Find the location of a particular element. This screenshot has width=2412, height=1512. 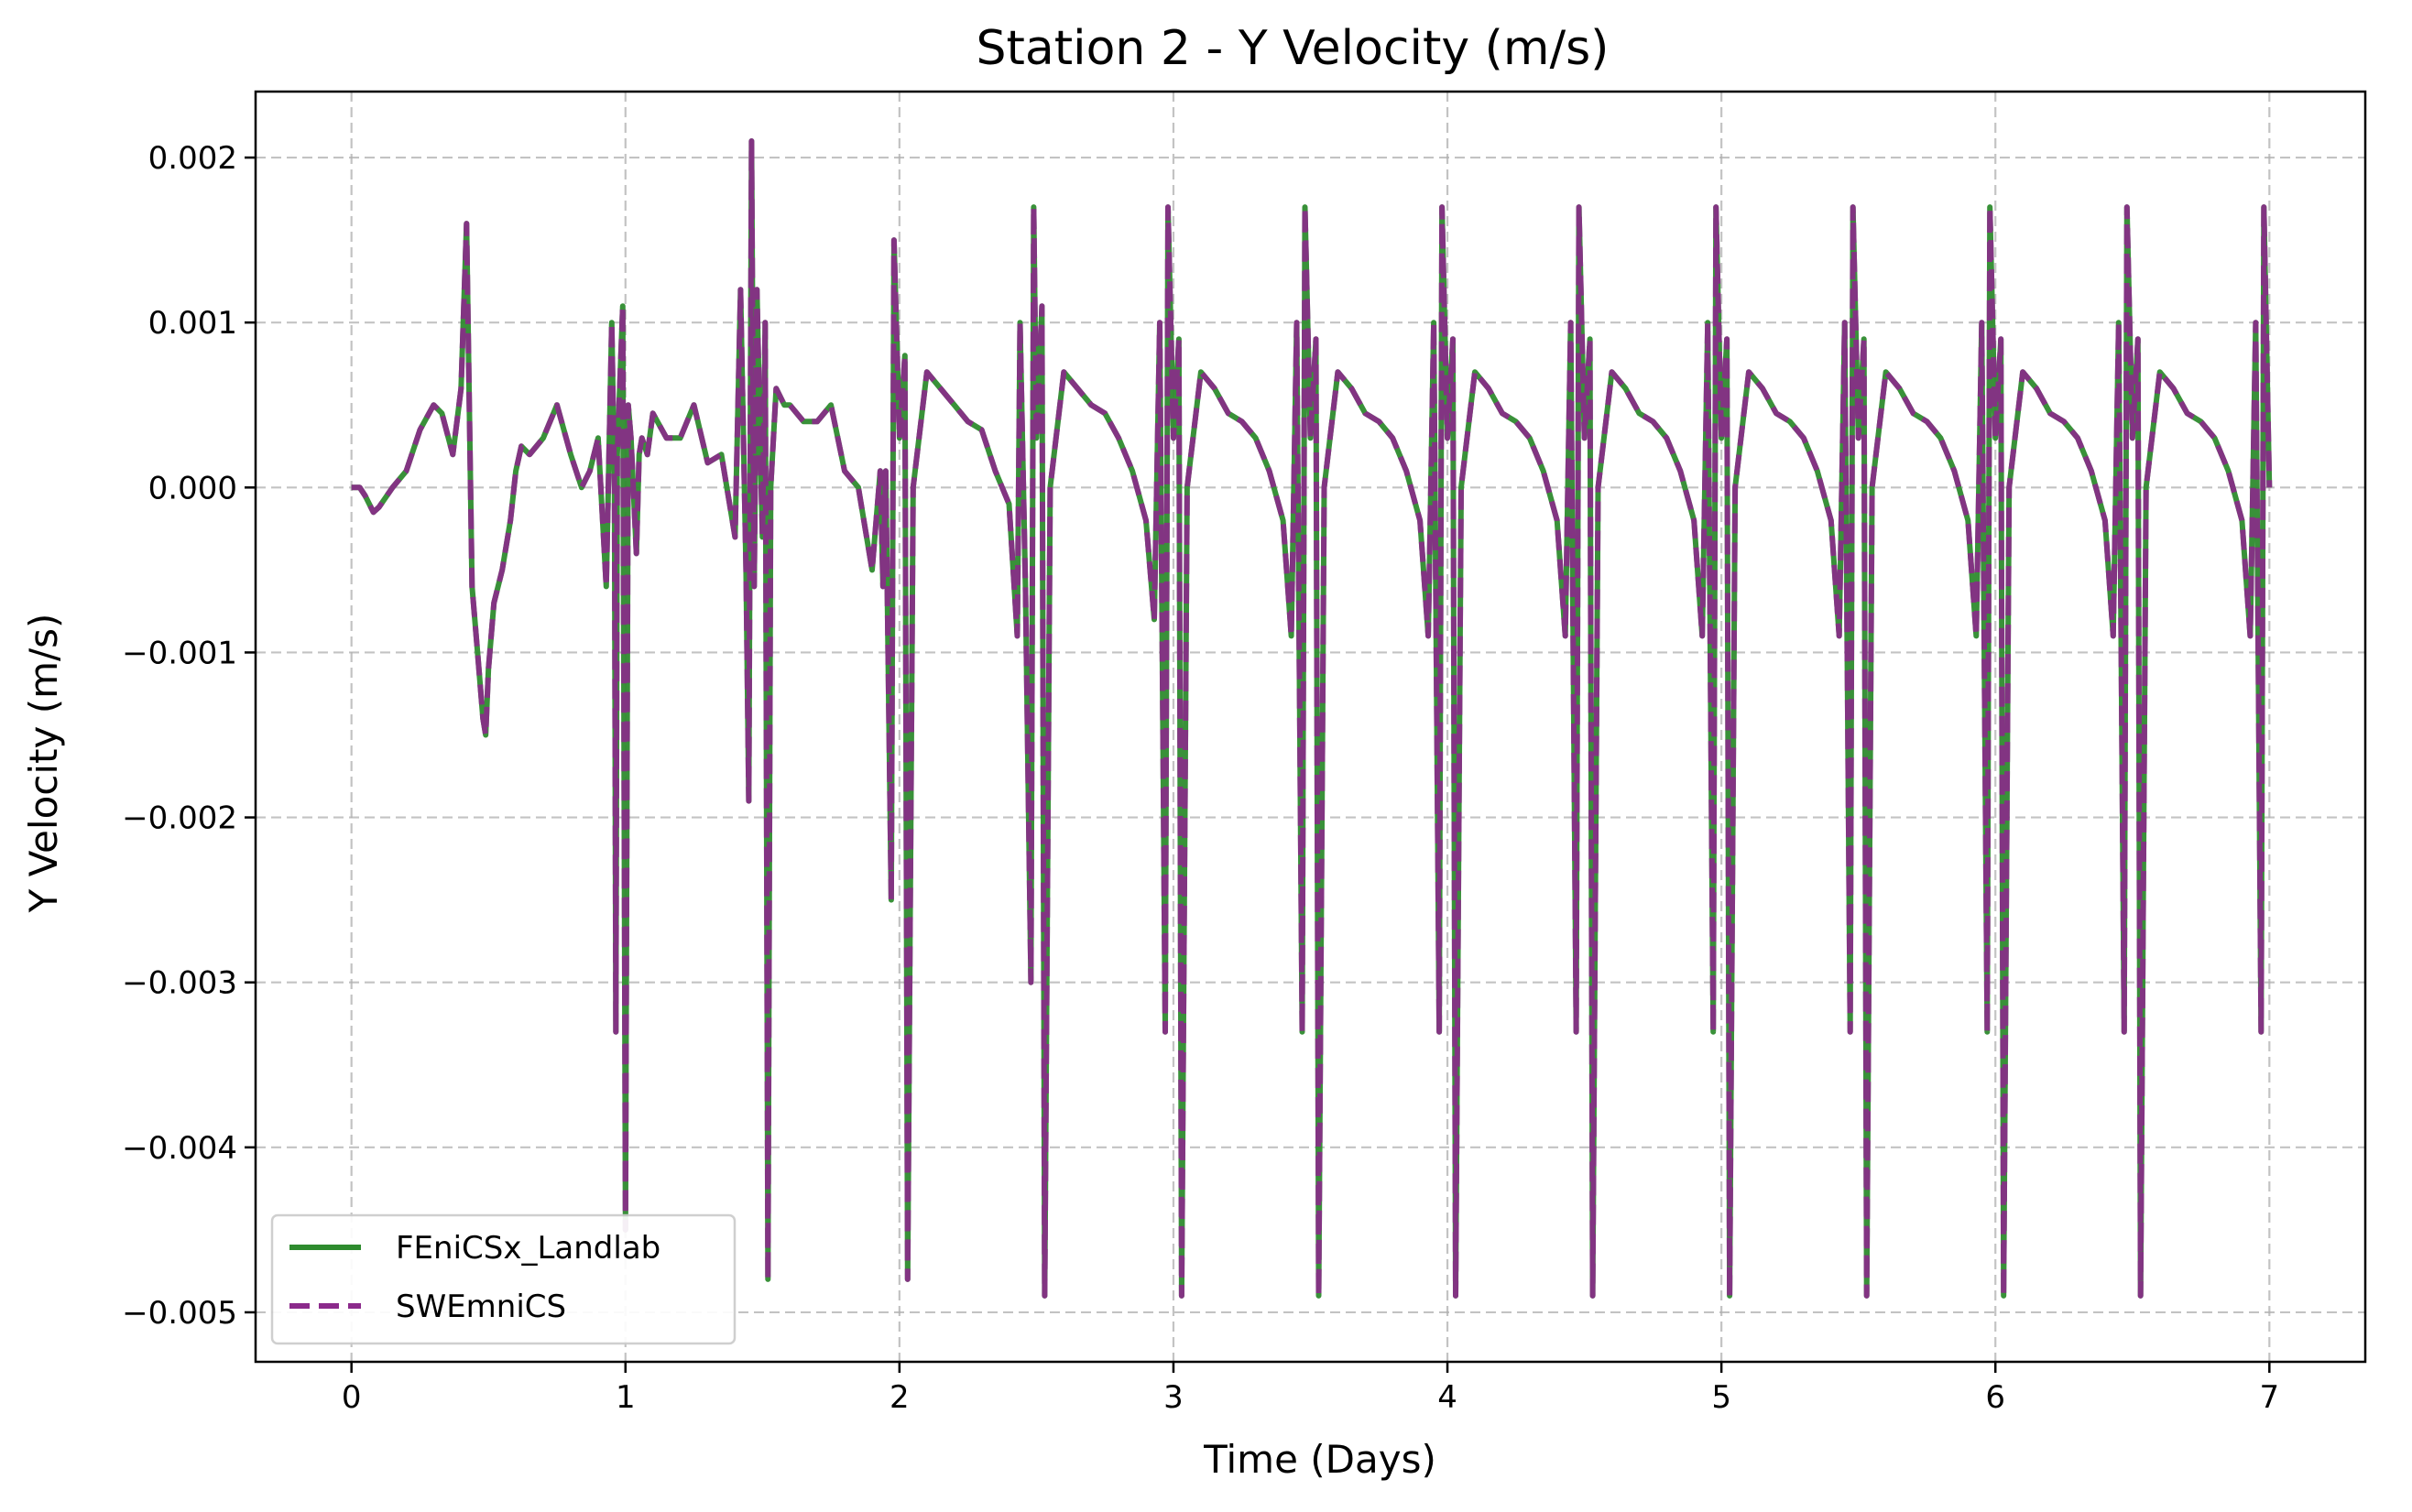

y-tick-label: −0.005 is located at coordinates (179, 1313).